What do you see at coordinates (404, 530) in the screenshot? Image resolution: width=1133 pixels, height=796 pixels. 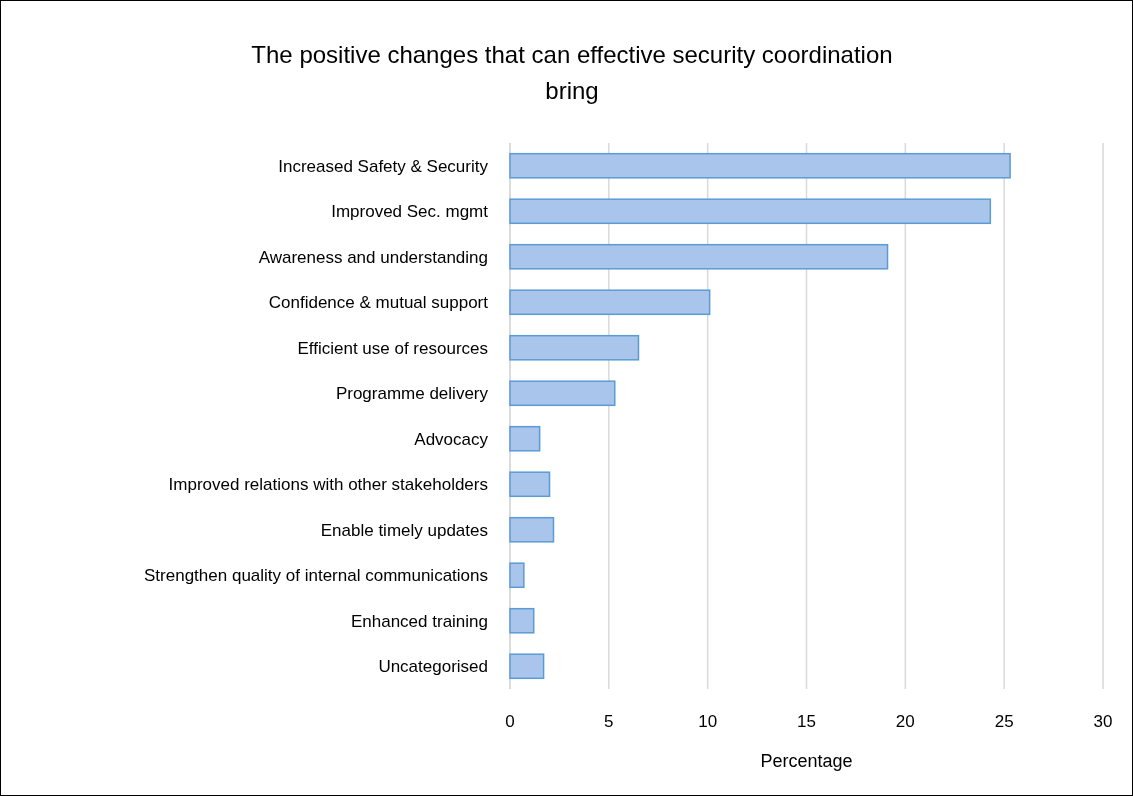 I see `y-tick-label: Enable timely updates` at bounding box center [404, 530].